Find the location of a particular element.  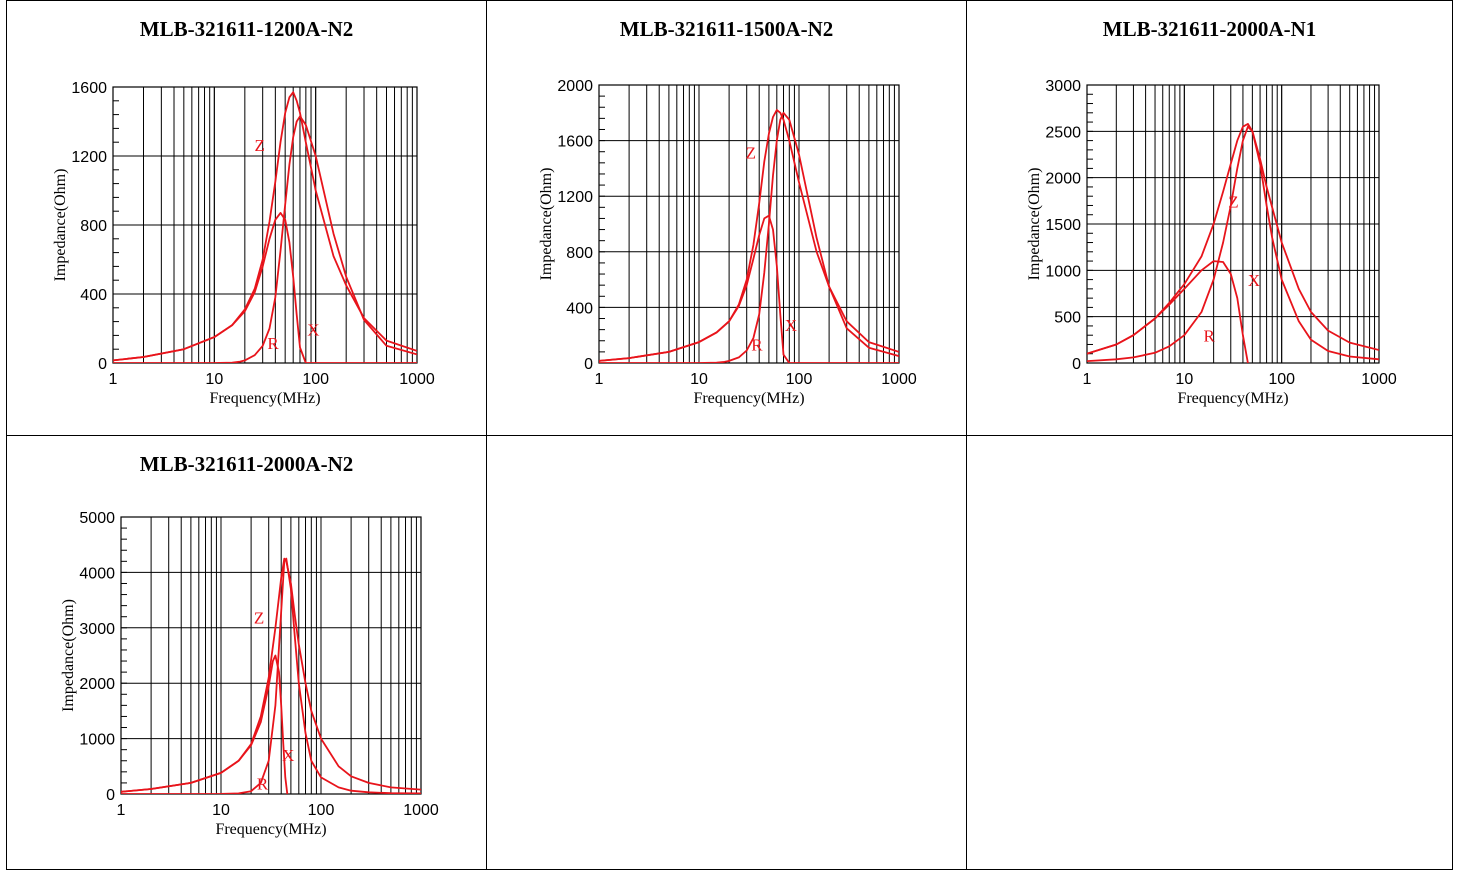

chart-title: MLB-321611-2000A-N1 is located at coordinates (1209, 29).